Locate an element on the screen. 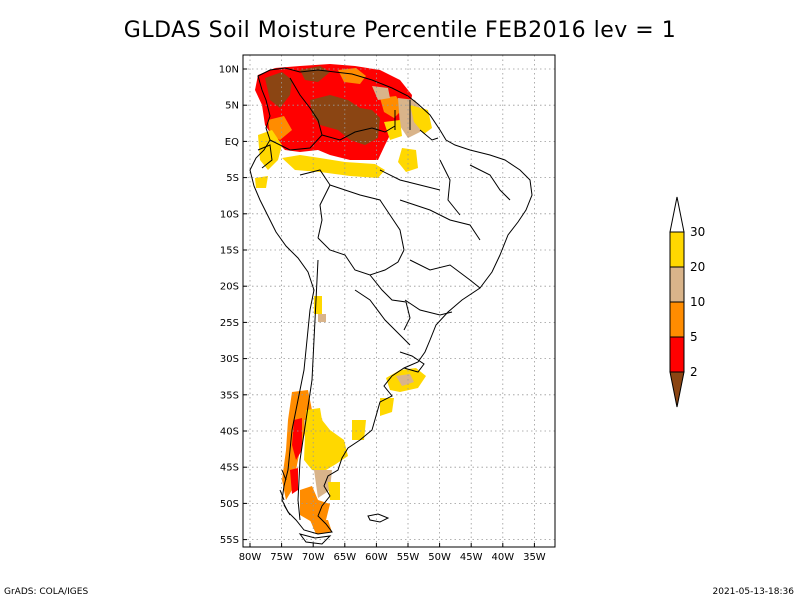 This screenshot has width=800, height=600. lon-tick-label: 75W is located at coordinates (281, 557).